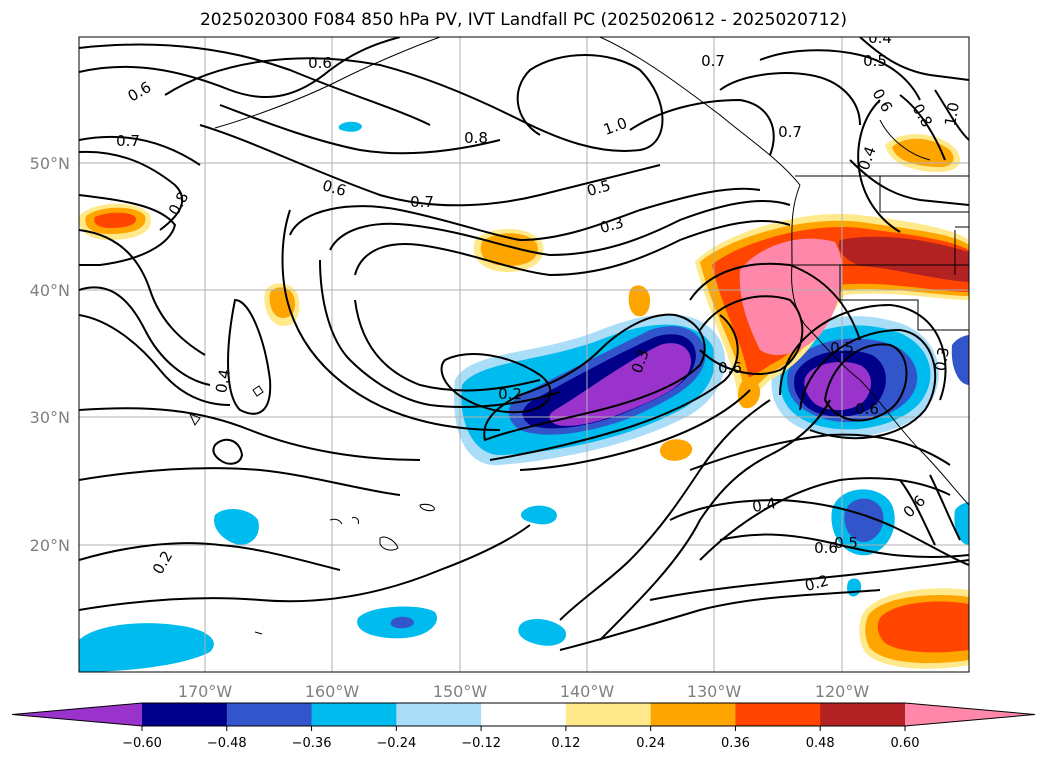 This screenshot has width=1047, height=765. What do you see at coordinates (332, 691) in the screenshot?
I see `lon-tick-label: 160°W` at bounding box center [332, 691].